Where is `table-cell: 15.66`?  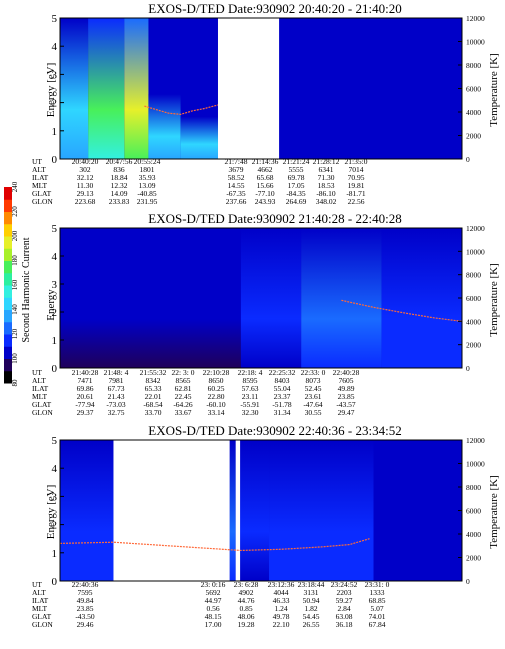 table-cell: 15.66 is located at coordinates (265, 185).